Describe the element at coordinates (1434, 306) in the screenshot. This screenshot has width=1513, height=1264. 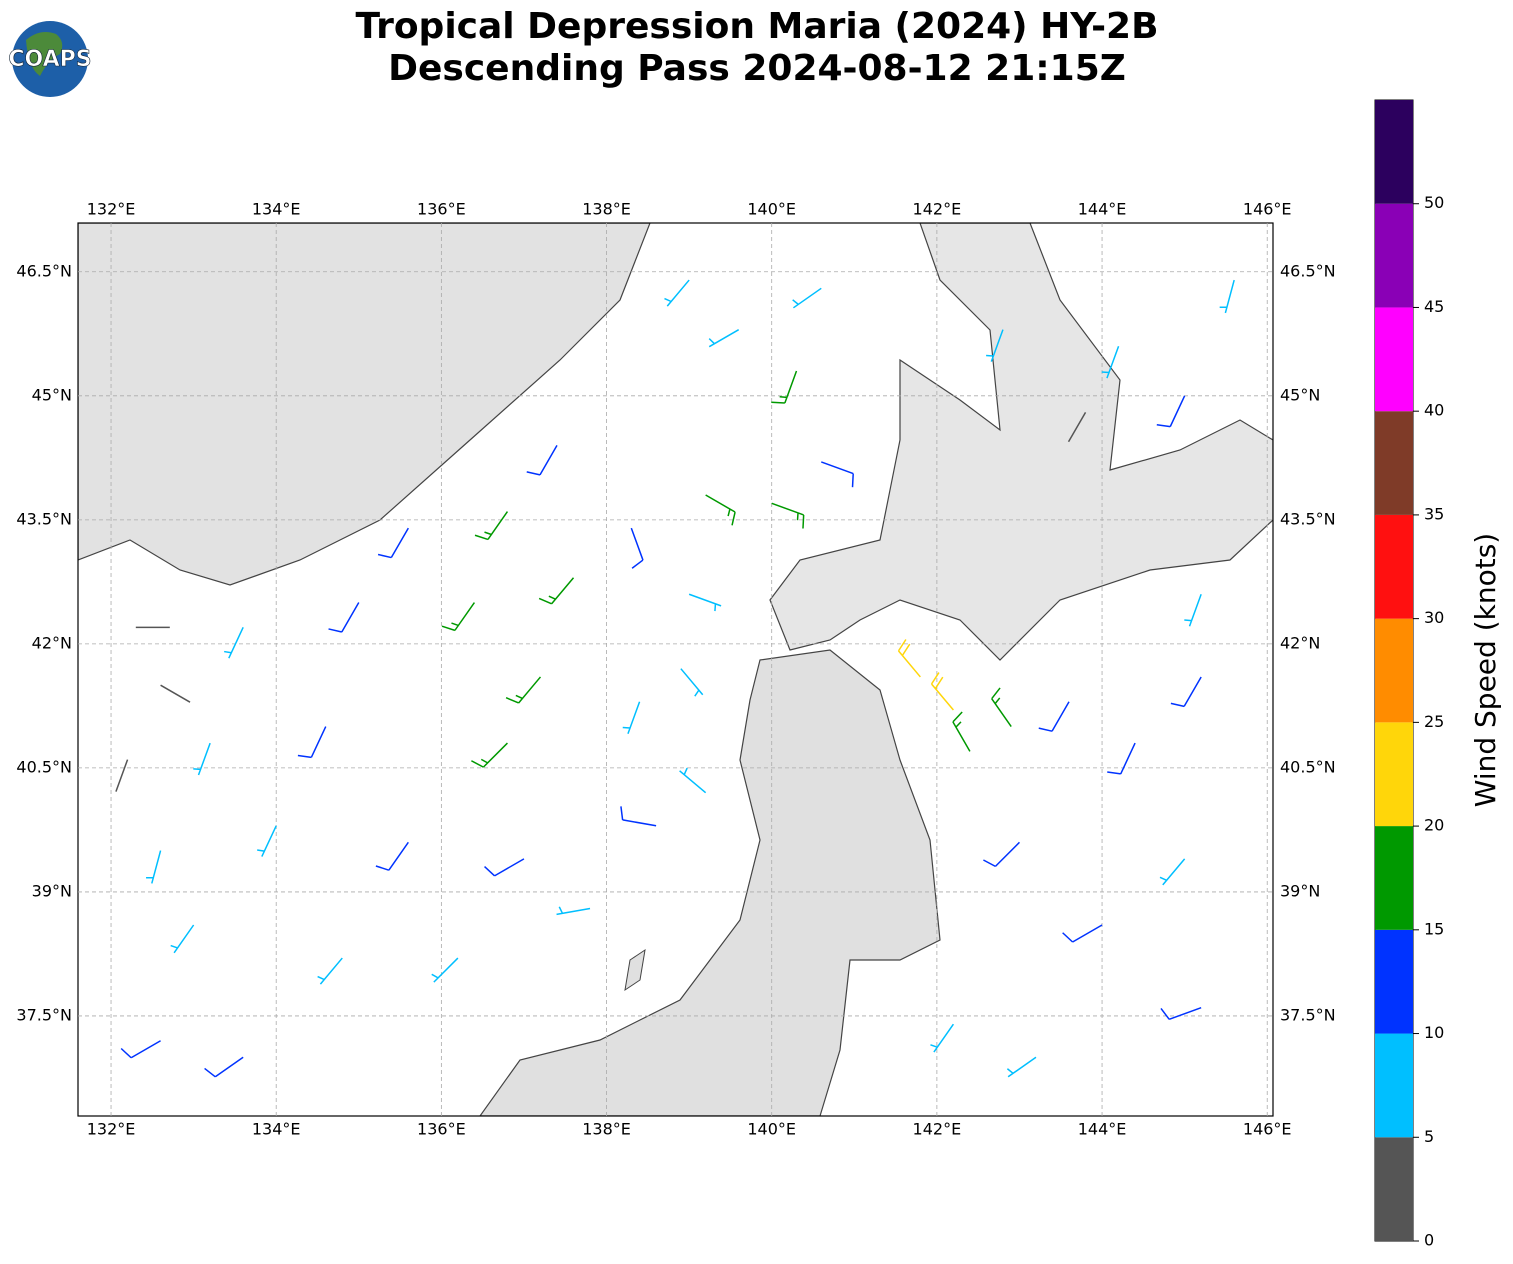
I see `colorbar-tick-label: 45` at that location.